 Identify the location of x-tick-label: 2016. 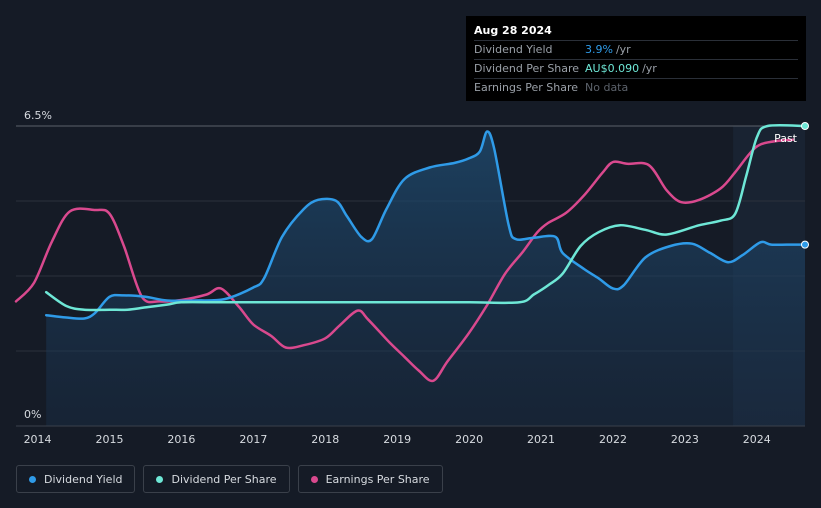
(181, 439).